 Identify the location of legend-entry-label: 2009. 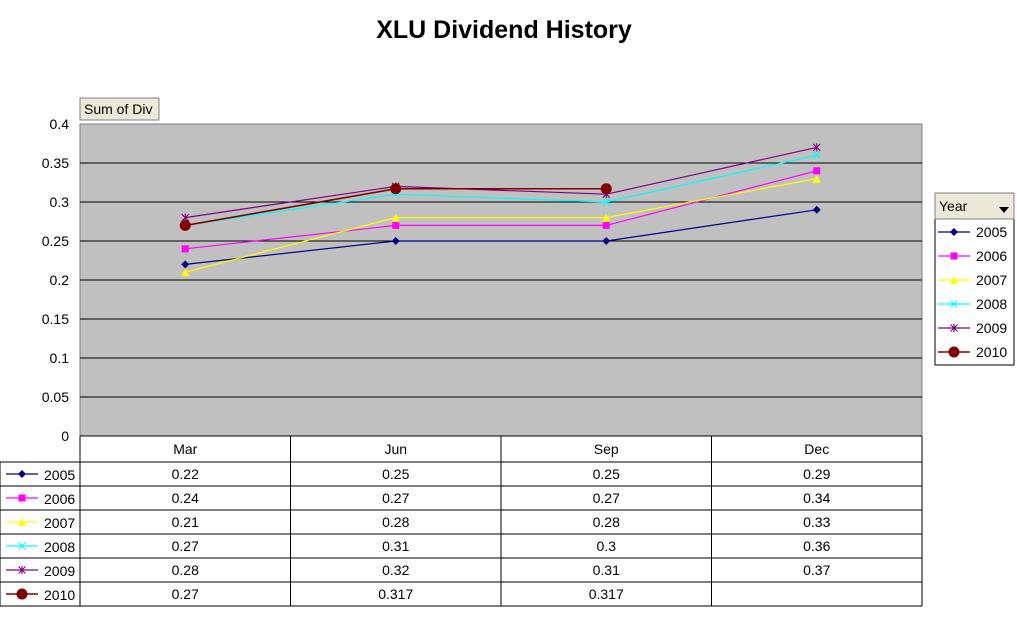
(991, 328).